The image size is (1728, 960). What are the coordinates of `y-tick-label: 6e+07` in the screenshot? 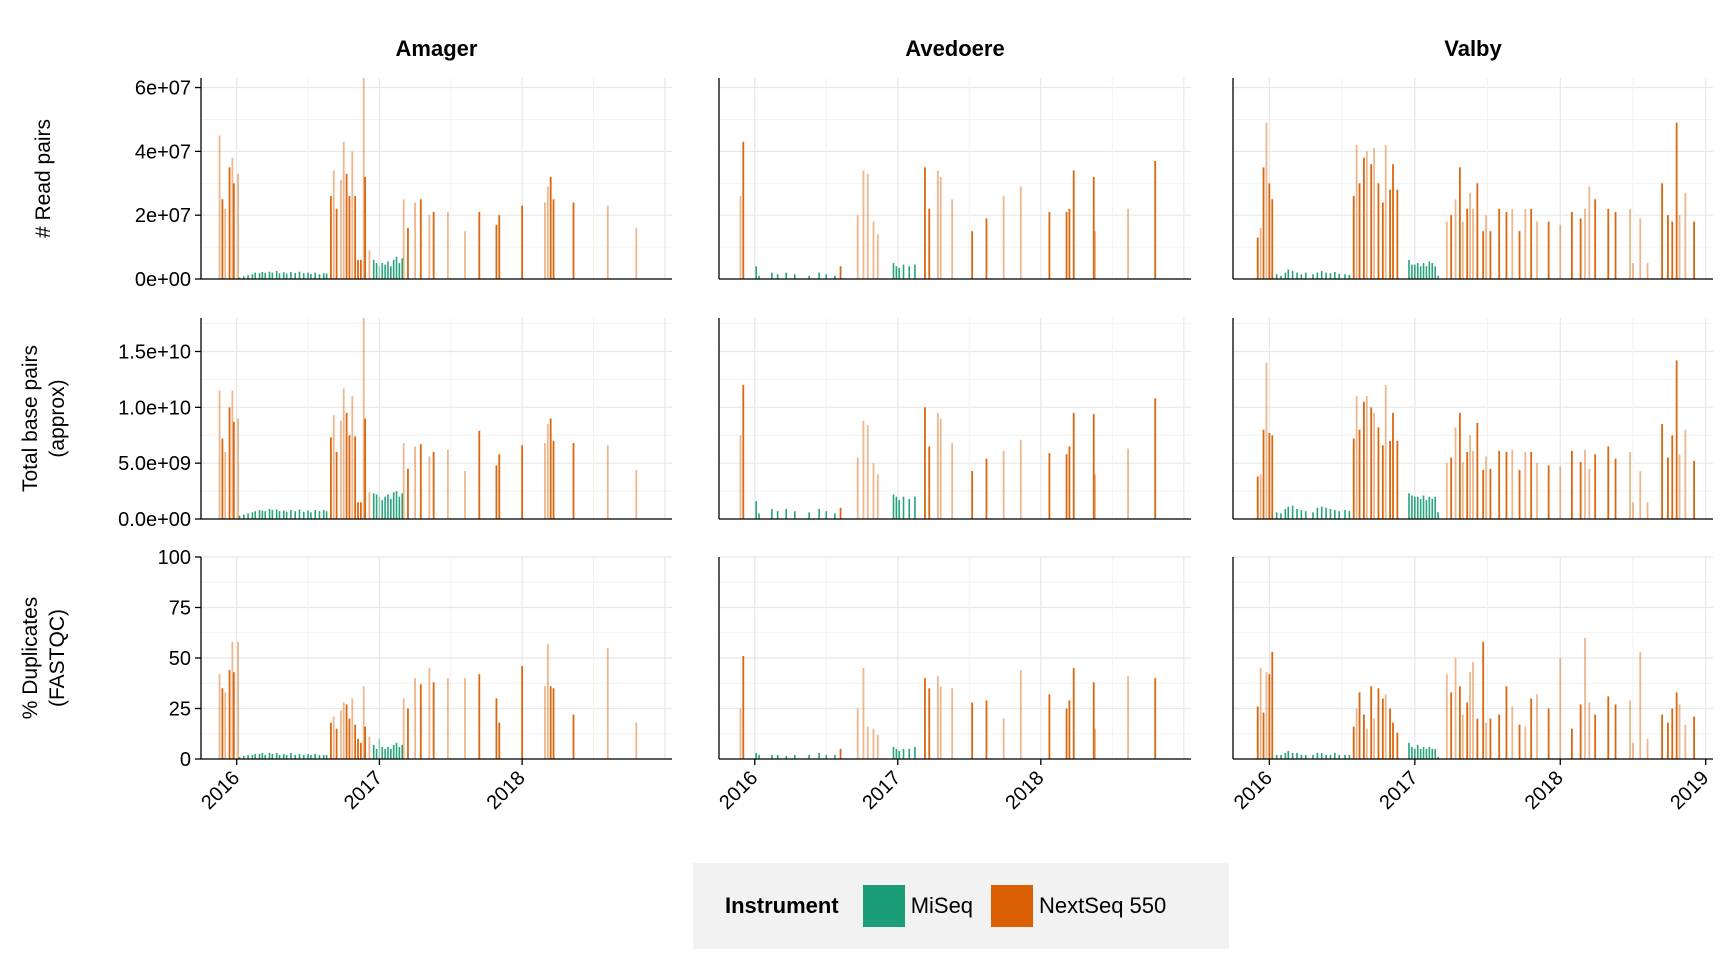 It's located at (163, 89).